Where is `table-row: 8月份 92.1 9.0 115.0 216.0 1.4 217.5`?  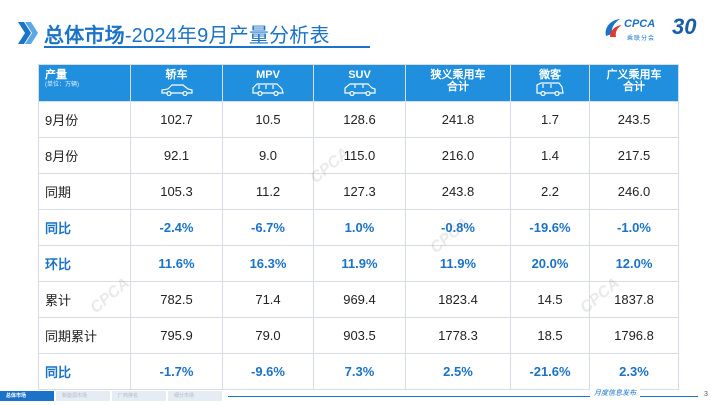 table-row: 8月份 92.1 9.0 115.0 216.0 1.4 217.5 is located at coordinates (358, 155).